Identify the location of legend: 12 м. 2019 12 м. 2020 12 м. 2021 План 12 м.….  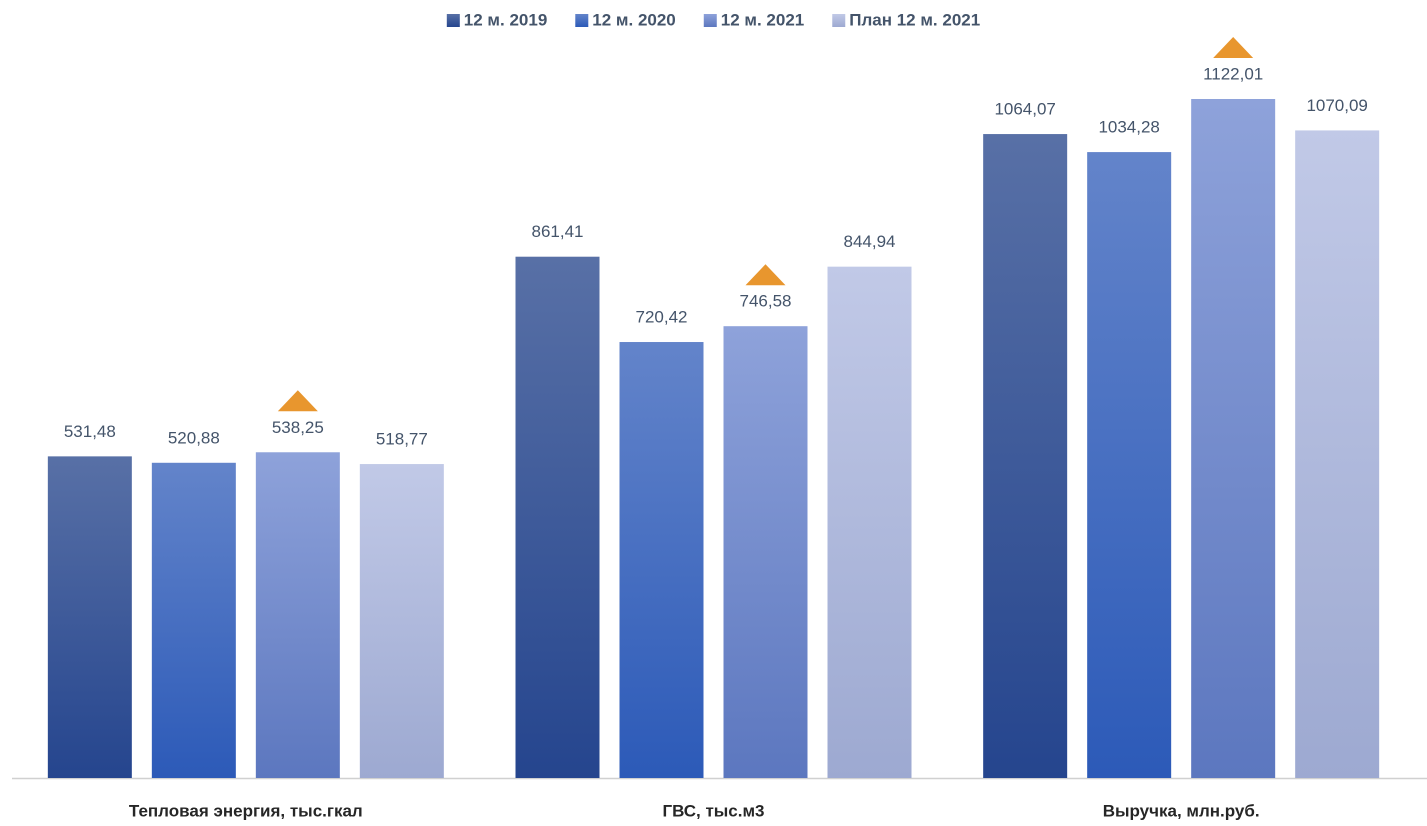
(713, 19).